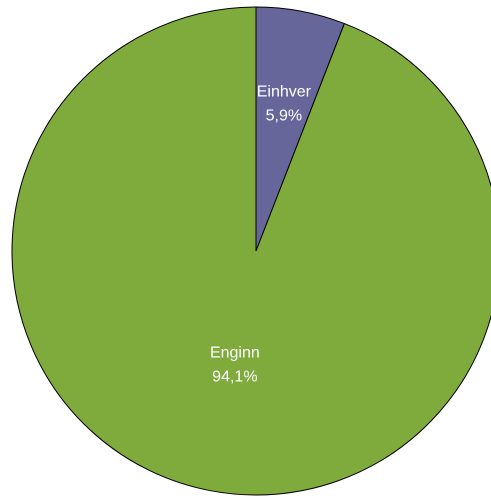 The width and height of the screenshot is (491, 496). Describe the element at coordinates (234, 377) in the screenshot. I see `slice-value-enginn: 94,1%` at that location.